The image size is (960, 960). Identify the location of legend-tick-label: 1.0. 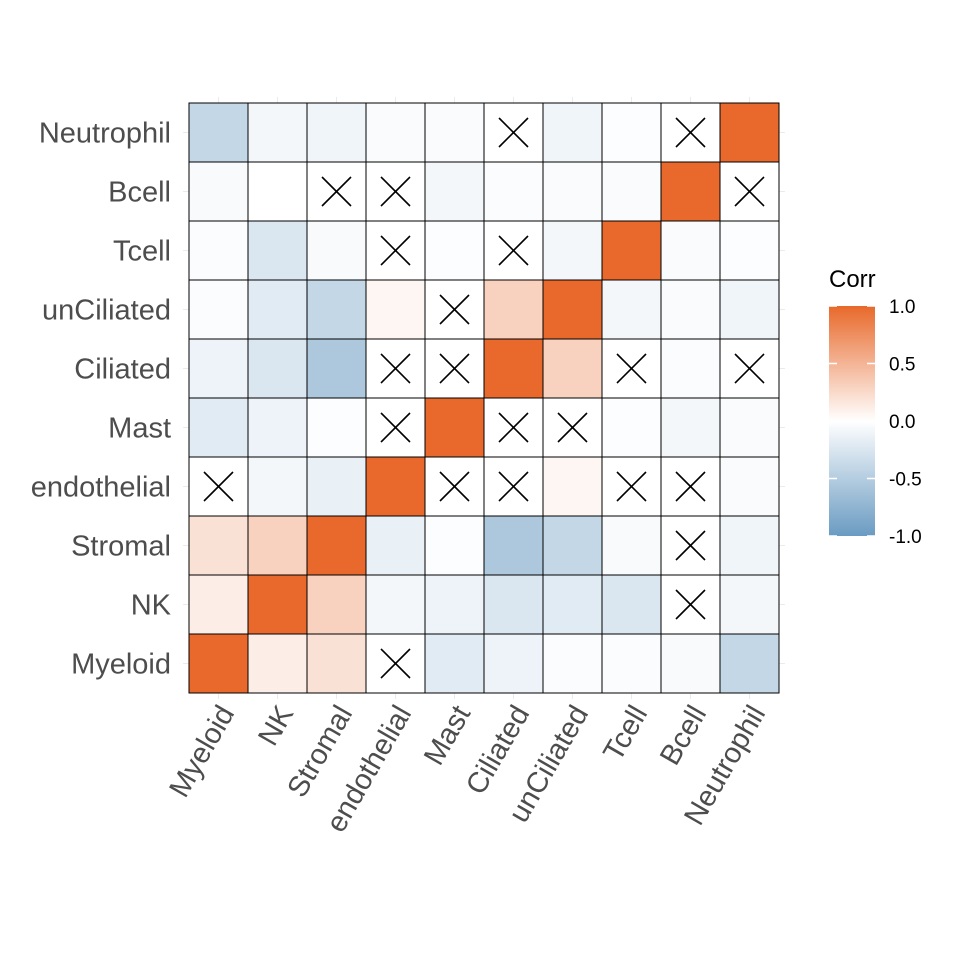
(902, 307).